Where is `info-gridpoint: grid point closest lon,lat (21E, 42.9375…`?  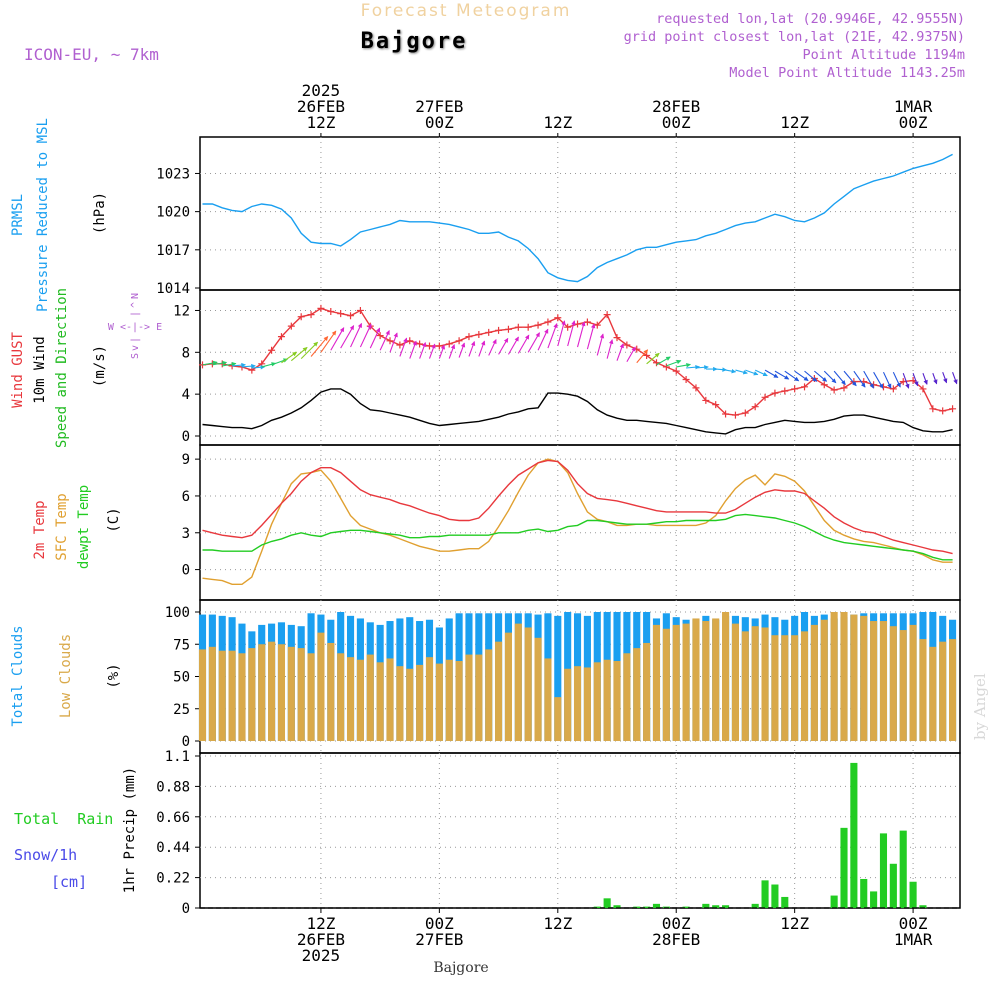 info-gridpoint: grid point closest lon,lat (21E, 42.9375… is located at coordinates (794, 37).